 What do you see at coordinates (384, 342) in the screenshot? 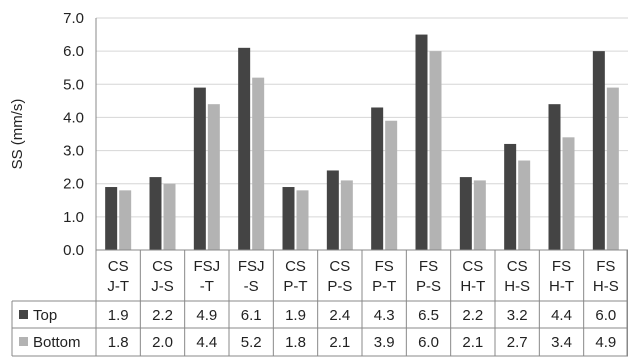
I see `data-table-cell: 3.9` at bounding box center [384, 342].